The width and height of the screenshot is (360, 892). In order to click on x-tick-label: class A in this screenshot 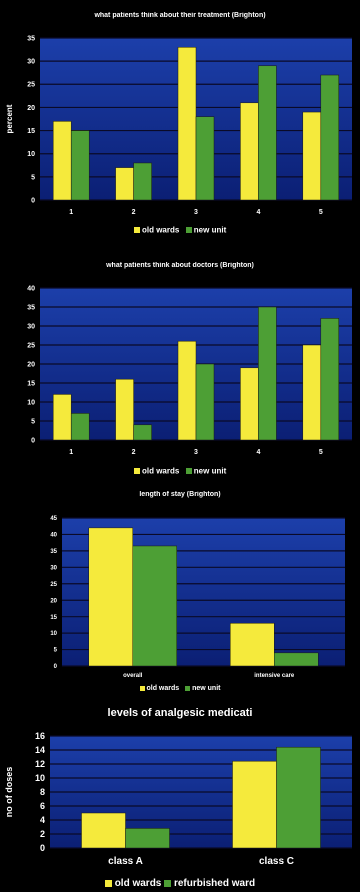, I will do `click(125, 861)`.